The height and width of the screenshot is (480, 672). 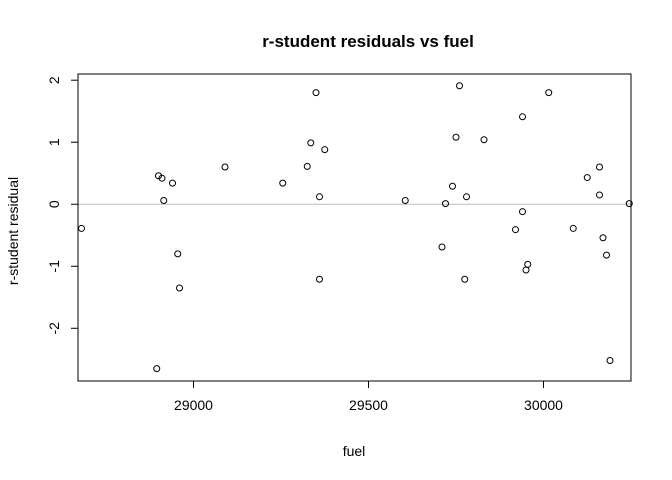 I want to click on y-tick-label-2: 0, so click(x=54, y=204).